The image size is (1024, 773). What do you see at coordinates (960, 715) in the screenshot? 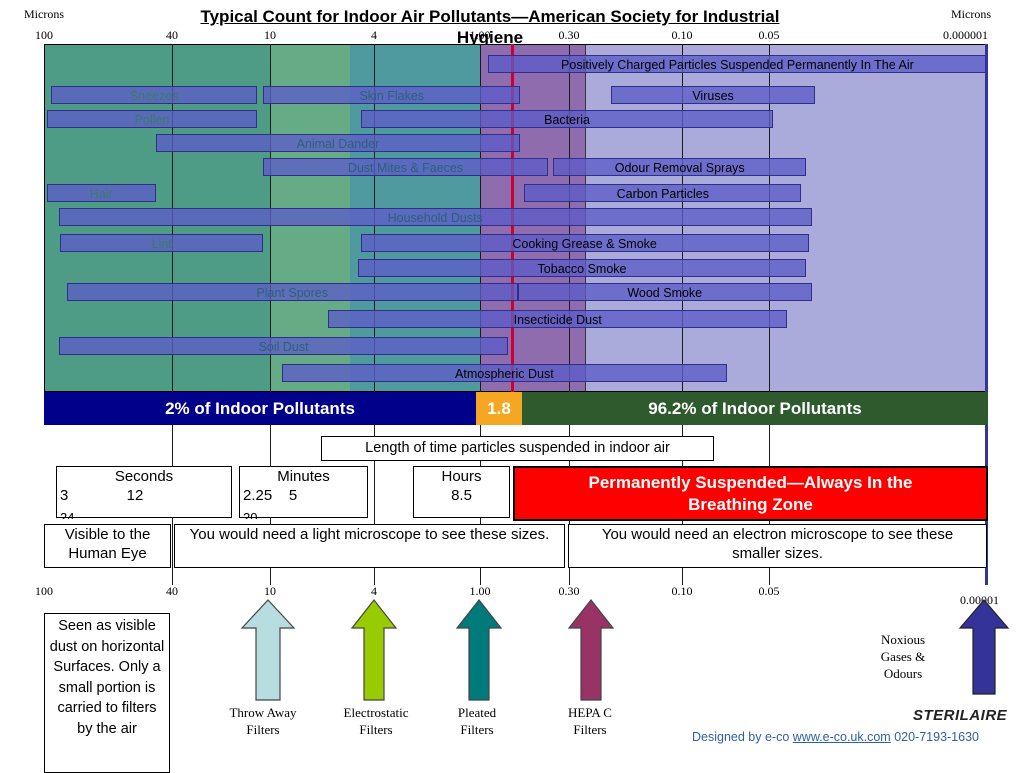
I see `sterilaire-logo: STERILAIRE` at bounding box center [960, 715].